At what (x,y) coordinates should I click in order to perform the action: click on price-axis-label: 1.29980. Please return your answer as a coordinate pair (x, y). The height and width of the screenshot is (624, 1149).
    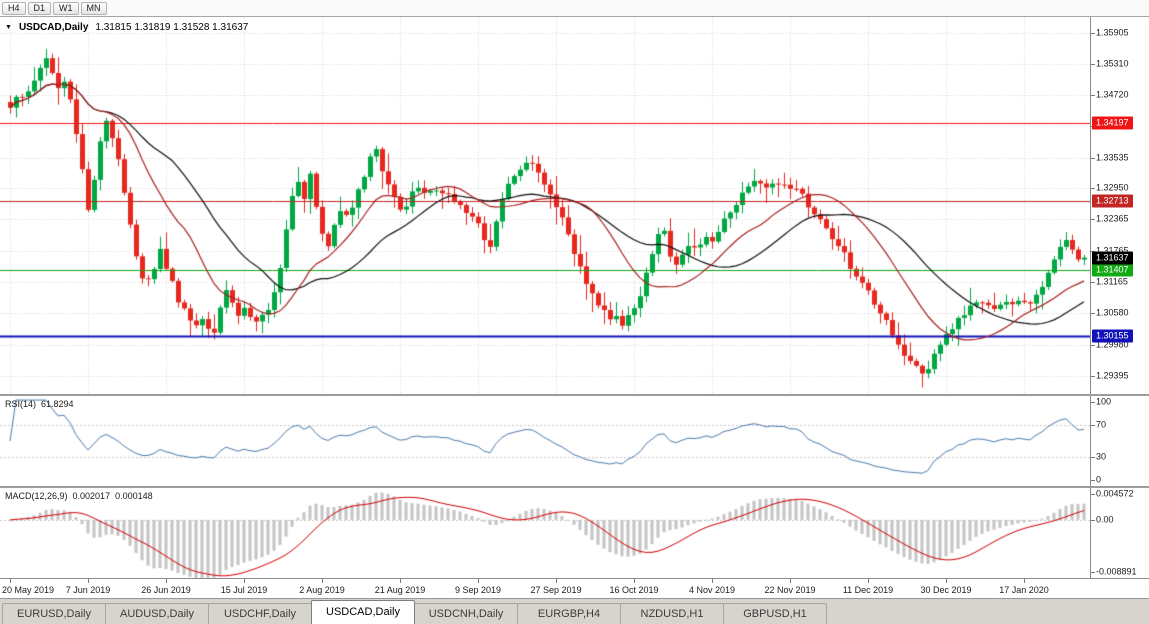
    Looking at the image, I should click on (1112, 344).